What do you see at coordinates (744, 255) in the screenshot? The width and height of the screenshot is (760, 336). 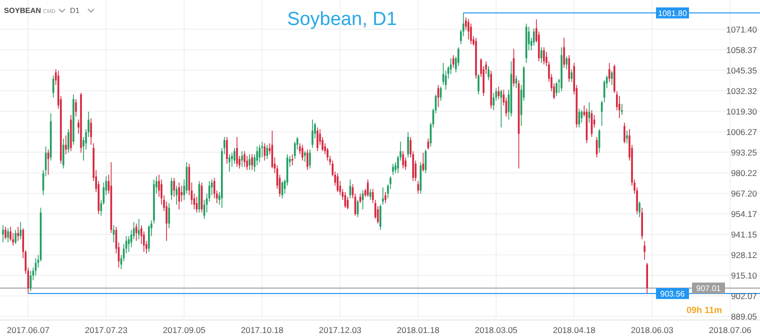 I see `y-tick-label: 928.12` at bounding box center [744, 255].